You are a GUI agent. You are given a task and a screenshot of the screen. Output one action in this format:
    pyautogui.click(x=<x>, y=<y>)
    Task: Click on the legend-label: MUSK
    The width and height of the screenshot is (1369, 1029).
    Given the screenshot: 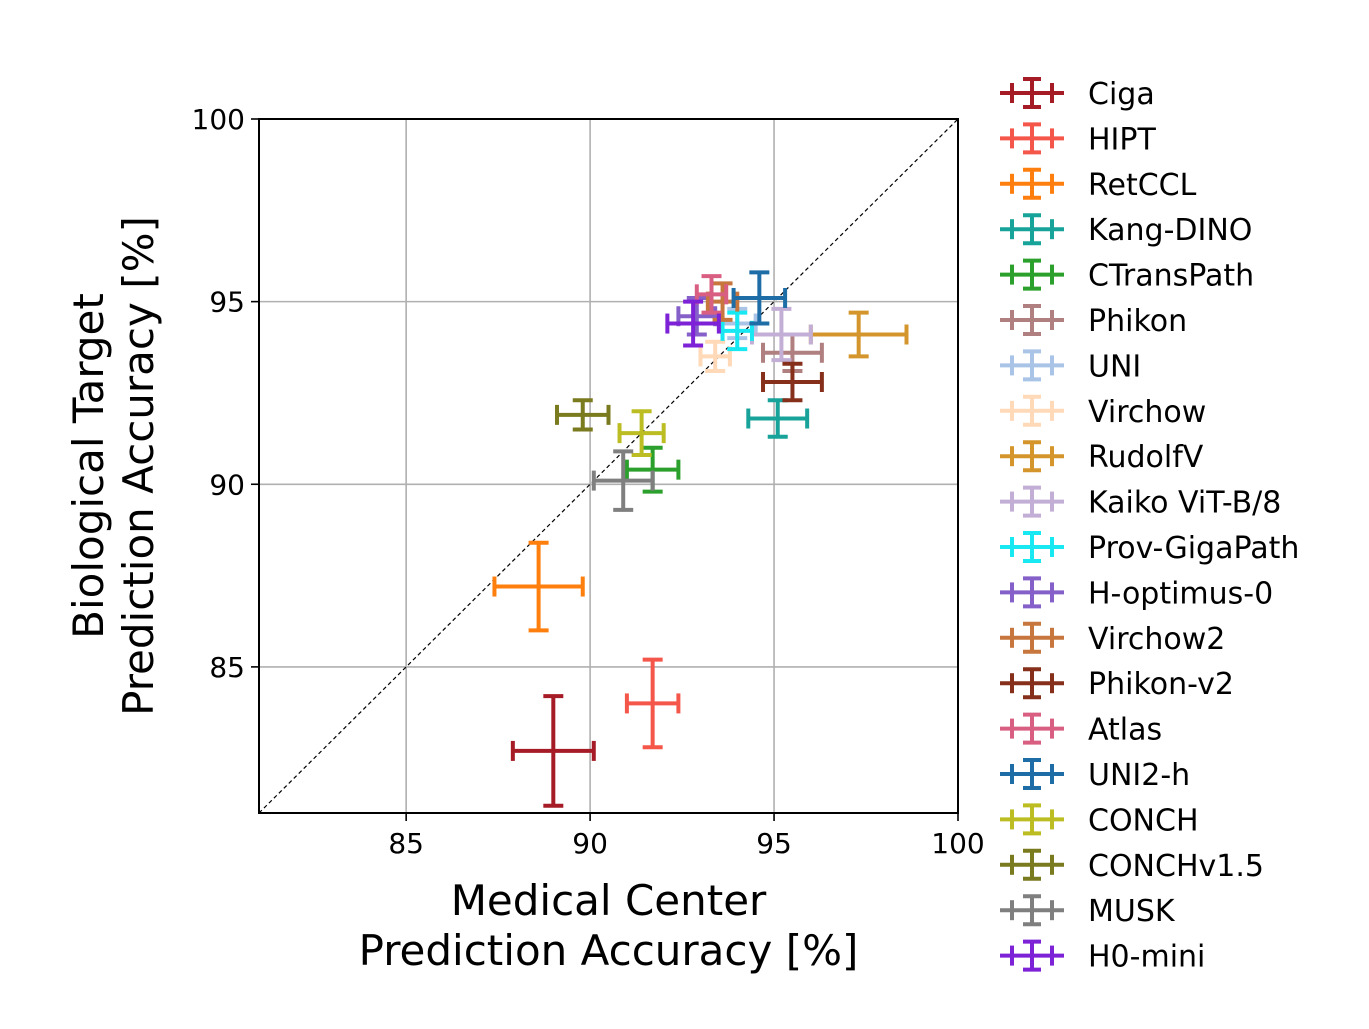 What is the action you would take?
    pyautogui.click(x=1132, y=911)
    